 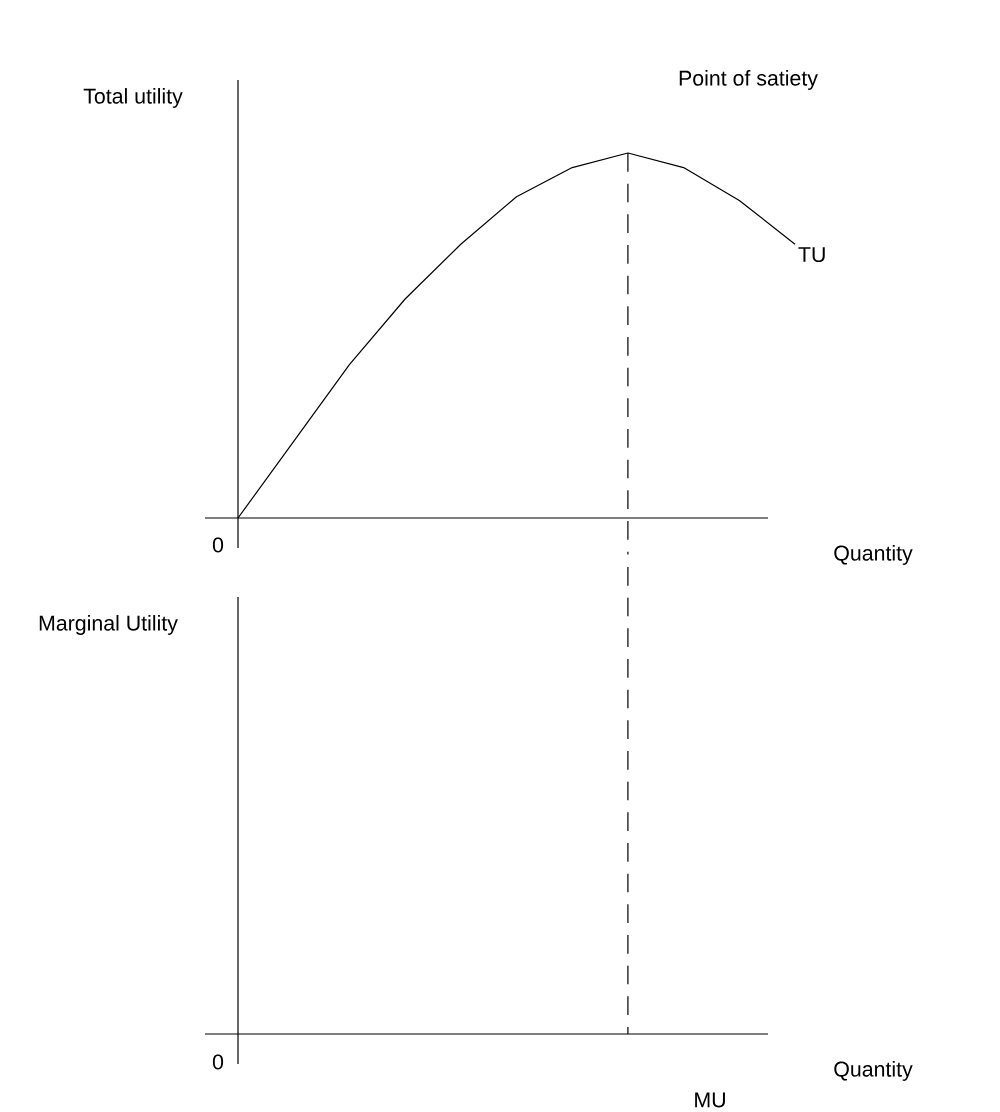 What do you see at coordinates (811, 255) in the screenshot?
I see `series-label: TU` at bounding box center [811, 255].